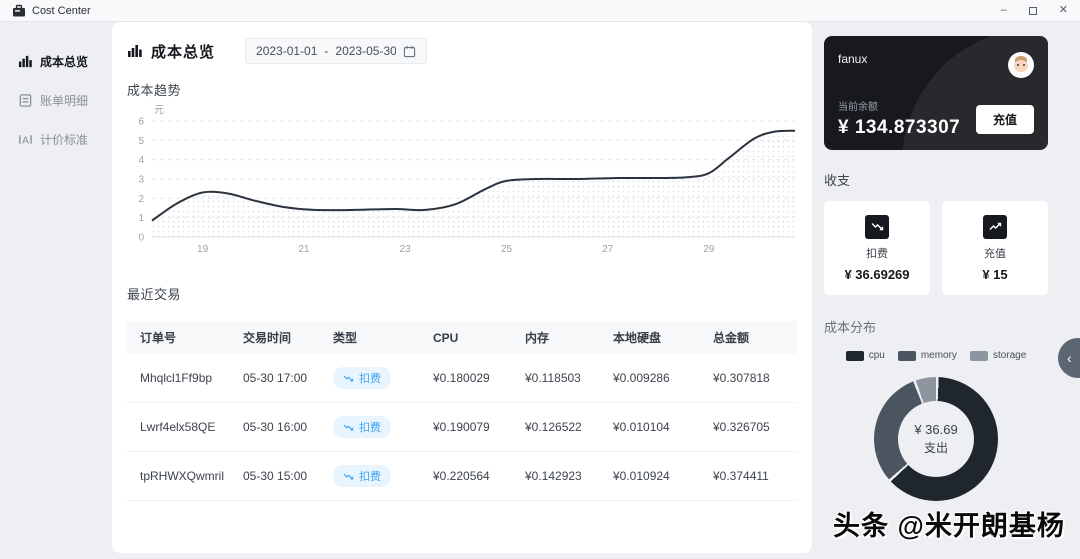  I want to click on income-expense-title: 收支, so click(837, 180).